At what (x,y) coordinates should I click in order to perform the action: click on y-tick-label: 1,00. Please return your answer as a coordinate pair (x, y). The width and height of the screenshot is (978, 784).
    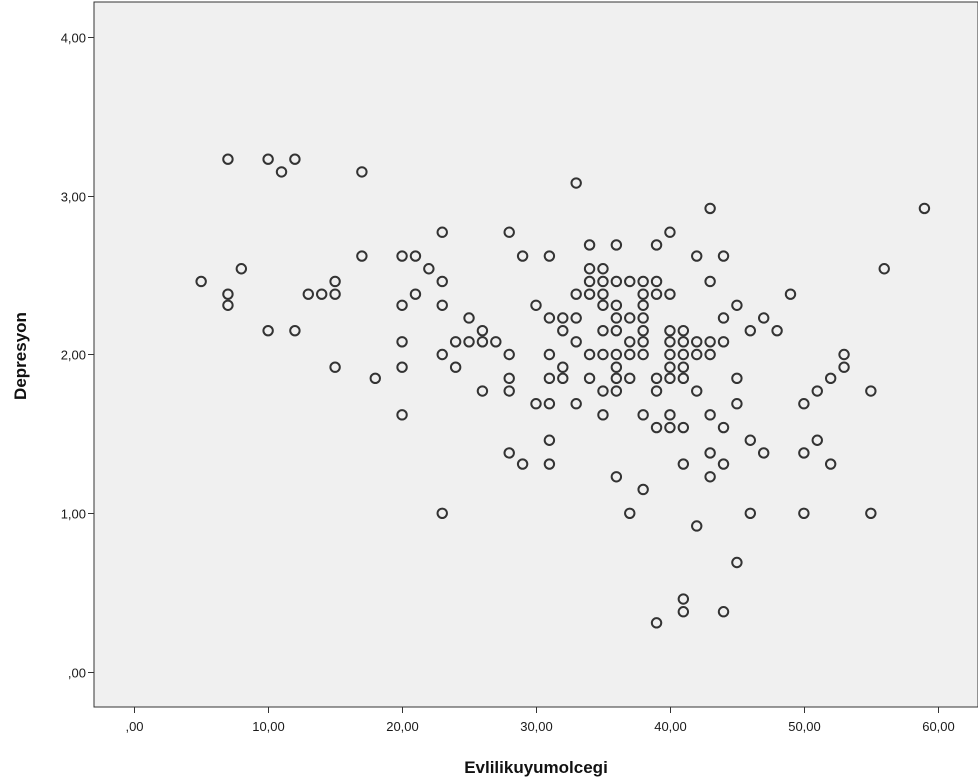
    Looking at the image, I should click on (73, 514).